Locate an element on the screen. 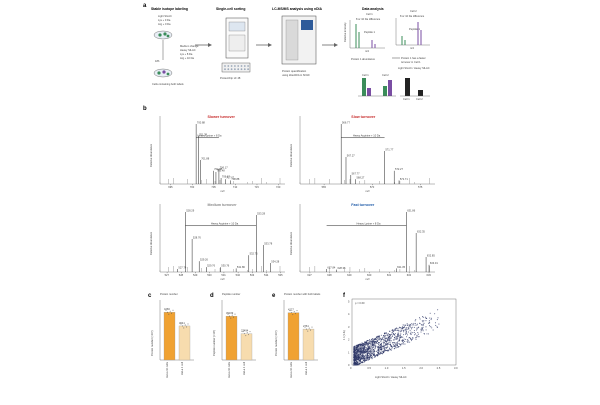 This screenshot has height=405, width=600. culture-dish-light-icon is located at coordinates (163, 35).